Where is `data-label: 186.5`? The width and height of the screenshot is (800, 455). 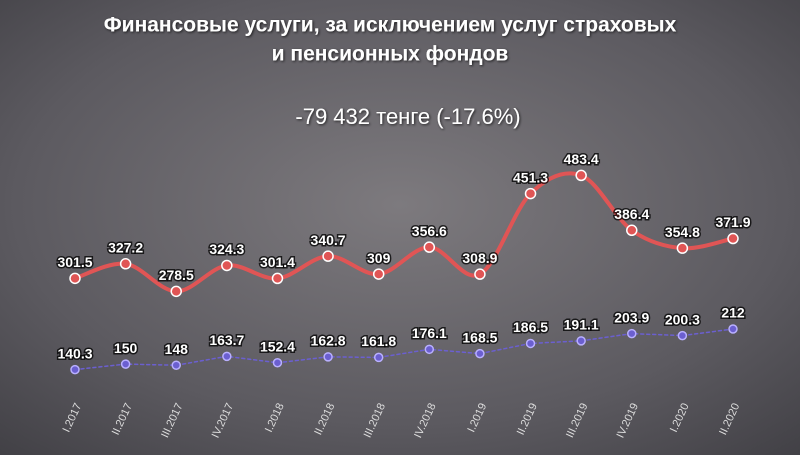
data-label: 186.5 is located at coordinates (530, 327).